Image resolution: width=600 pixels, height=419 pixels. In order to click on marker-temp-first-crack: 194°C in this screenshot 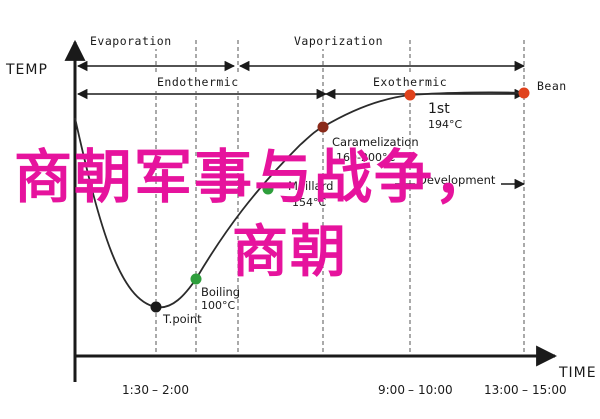, I will do `click(445, 124)`.